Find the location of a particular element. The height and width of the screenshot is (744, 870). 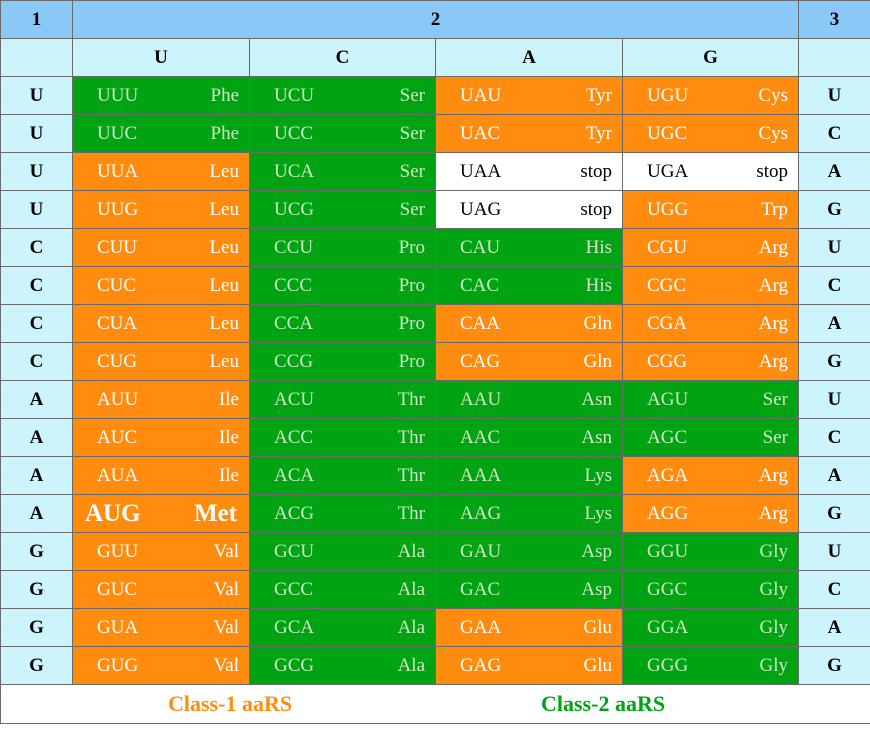

first-base-label: A is located at coordinates (36, 513).